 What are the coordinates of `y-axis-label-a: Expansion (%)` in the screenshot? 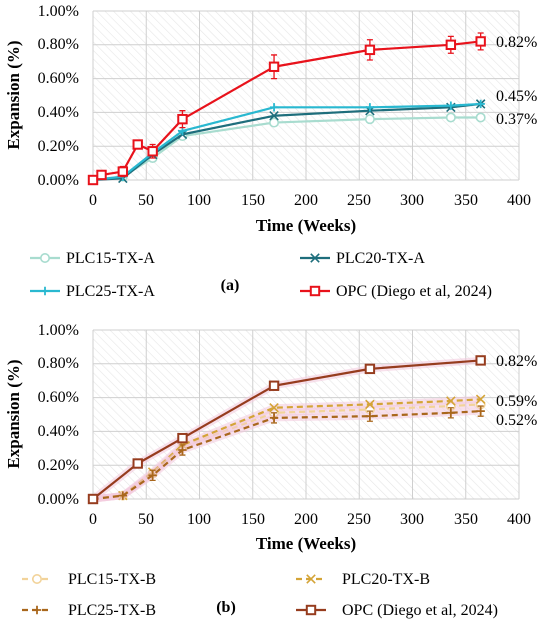 It's located at (13, 94).